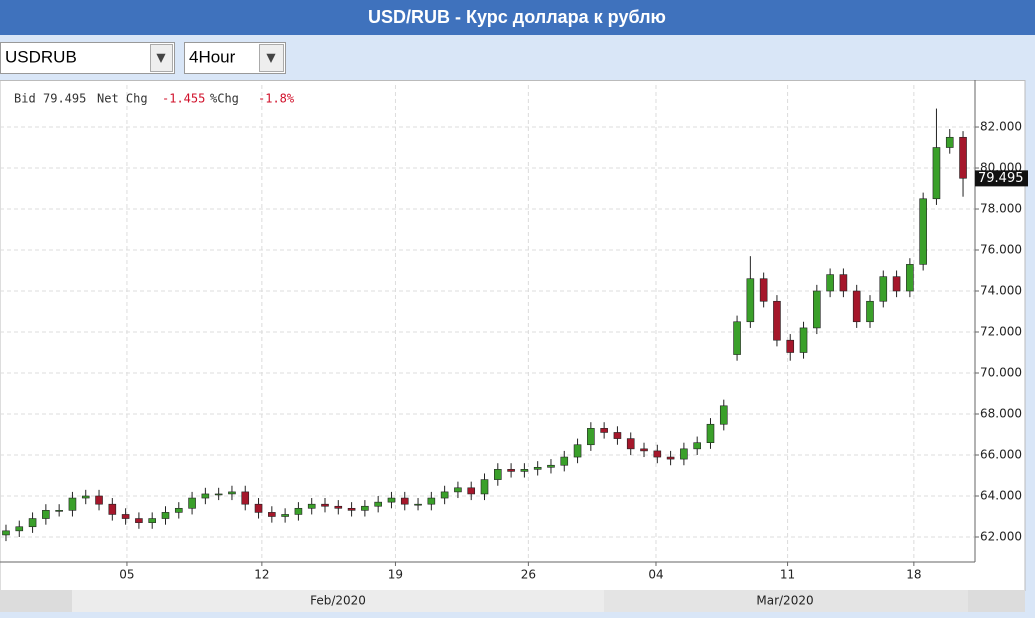 The image size is (1035, 618). I want to click on symbol-select, so click(87, 58).